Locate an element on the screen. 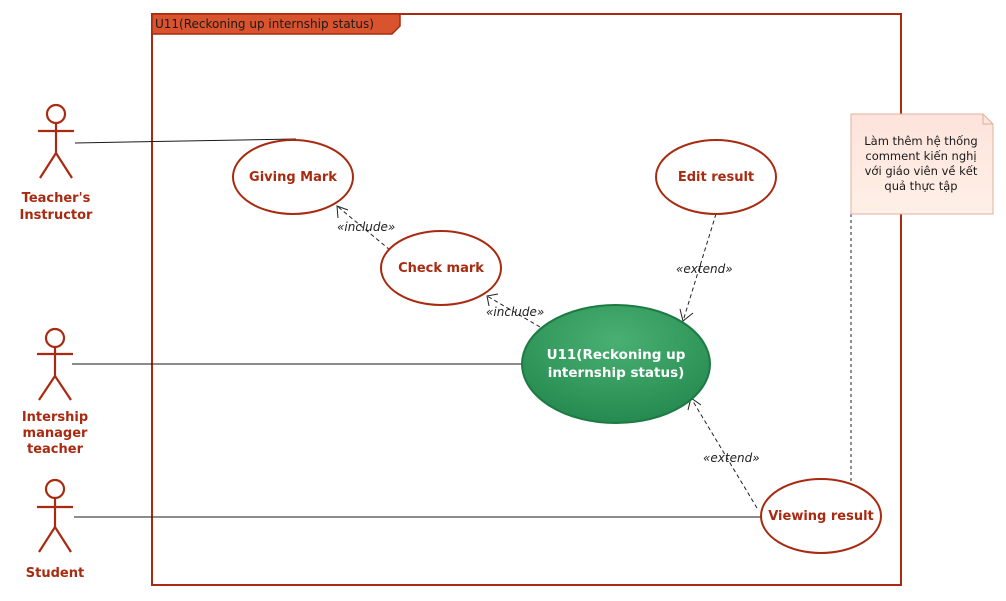 This screenshot has width=1006, height=601. usecase-label: Edit result is located at coordinates (716, 177).